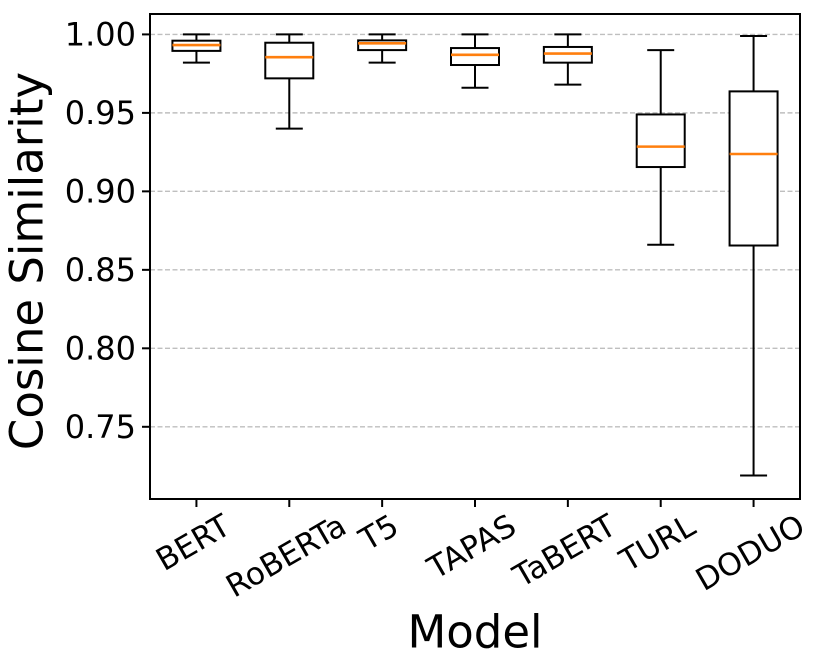 Image resolution: width=830 pixels, height=672 pixels. I want to click on x-tick-label-TaBERT: TaBERT, so click(565, 551).